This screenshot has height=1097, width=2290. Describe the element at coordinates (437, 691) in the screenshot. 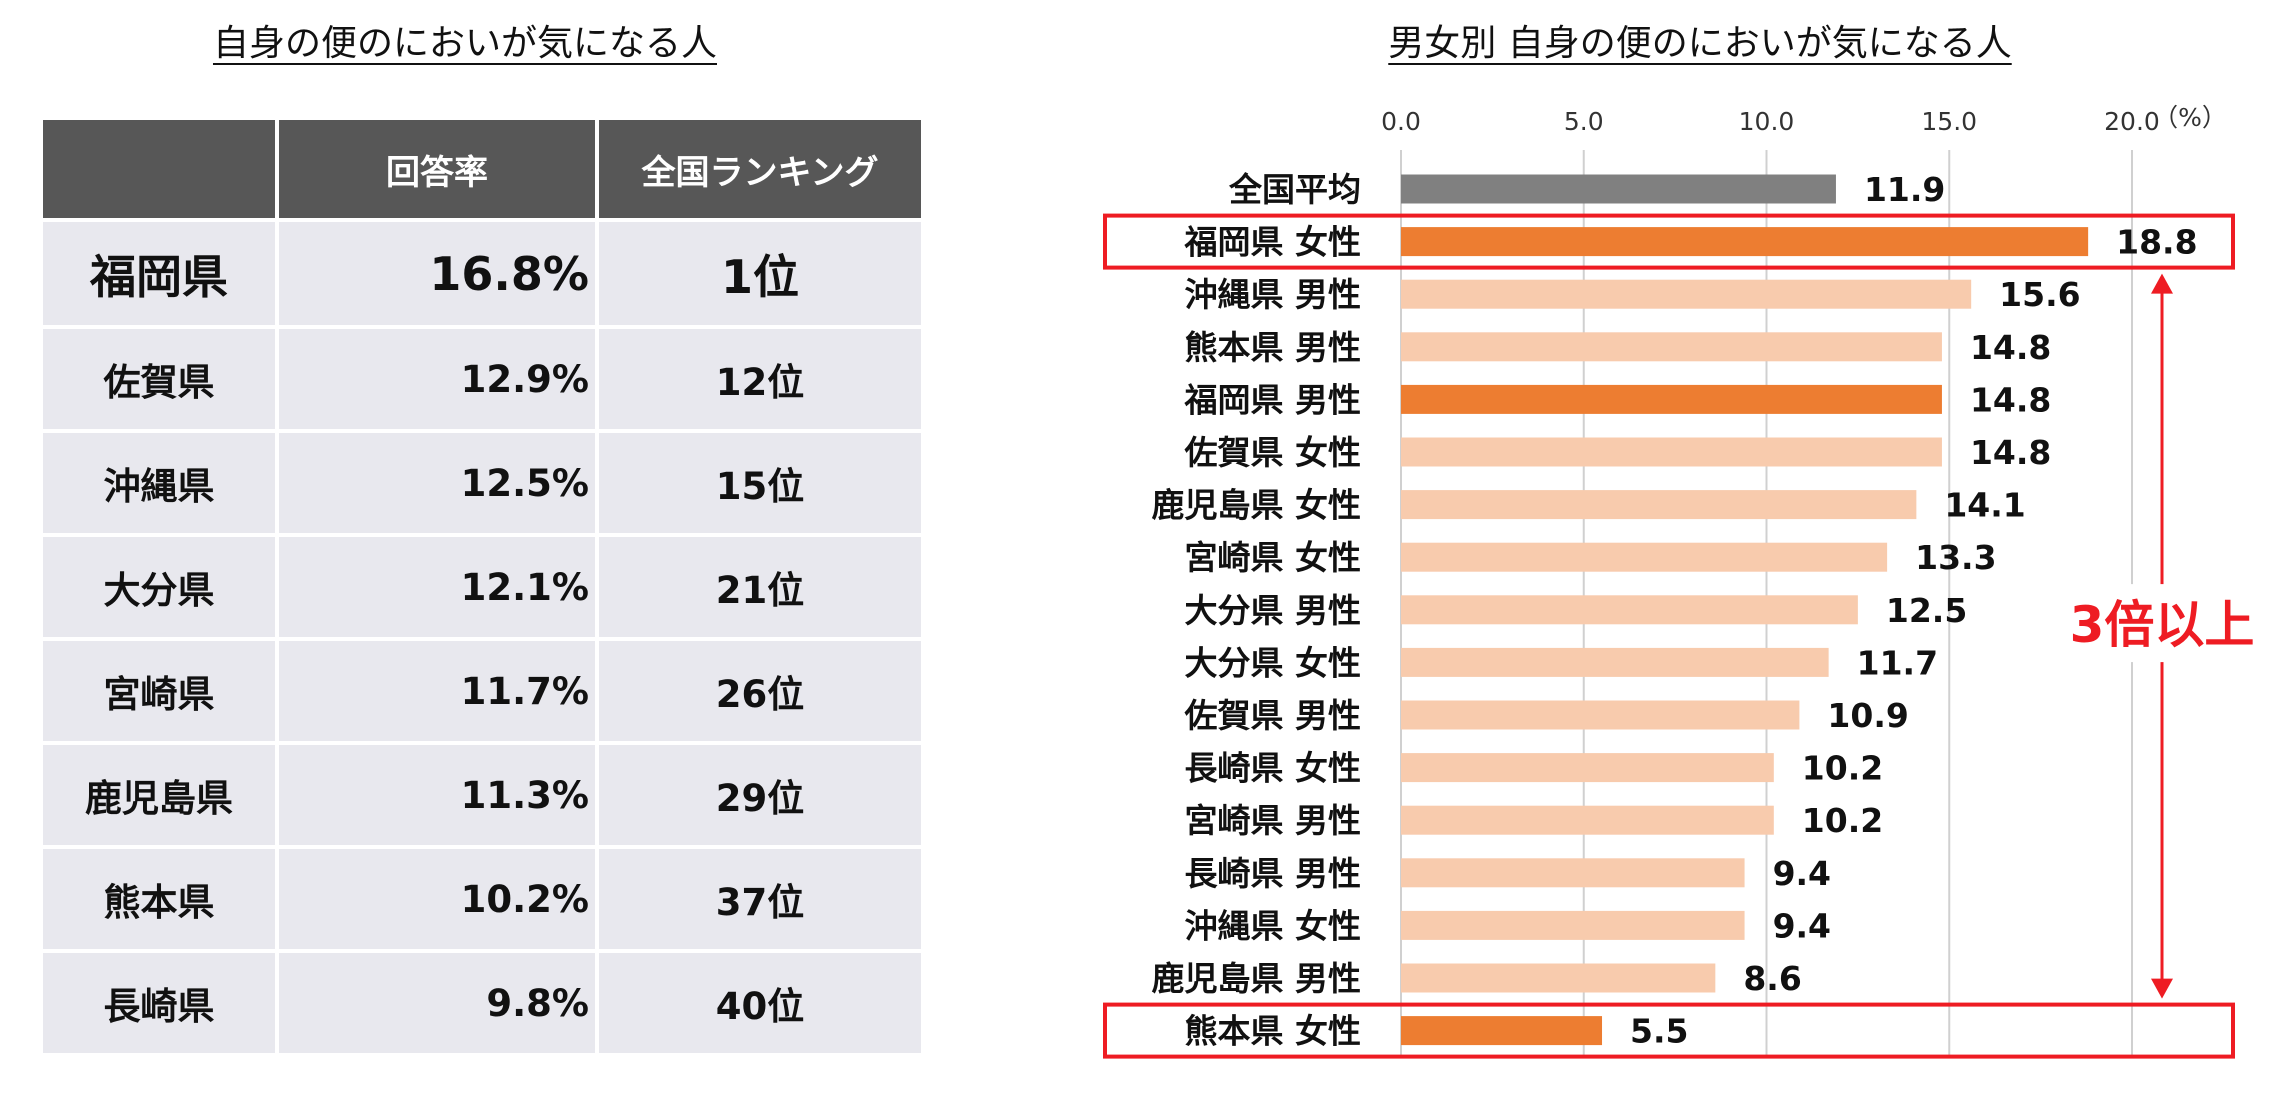

I see `cell-rate: 11.7%` at that location.